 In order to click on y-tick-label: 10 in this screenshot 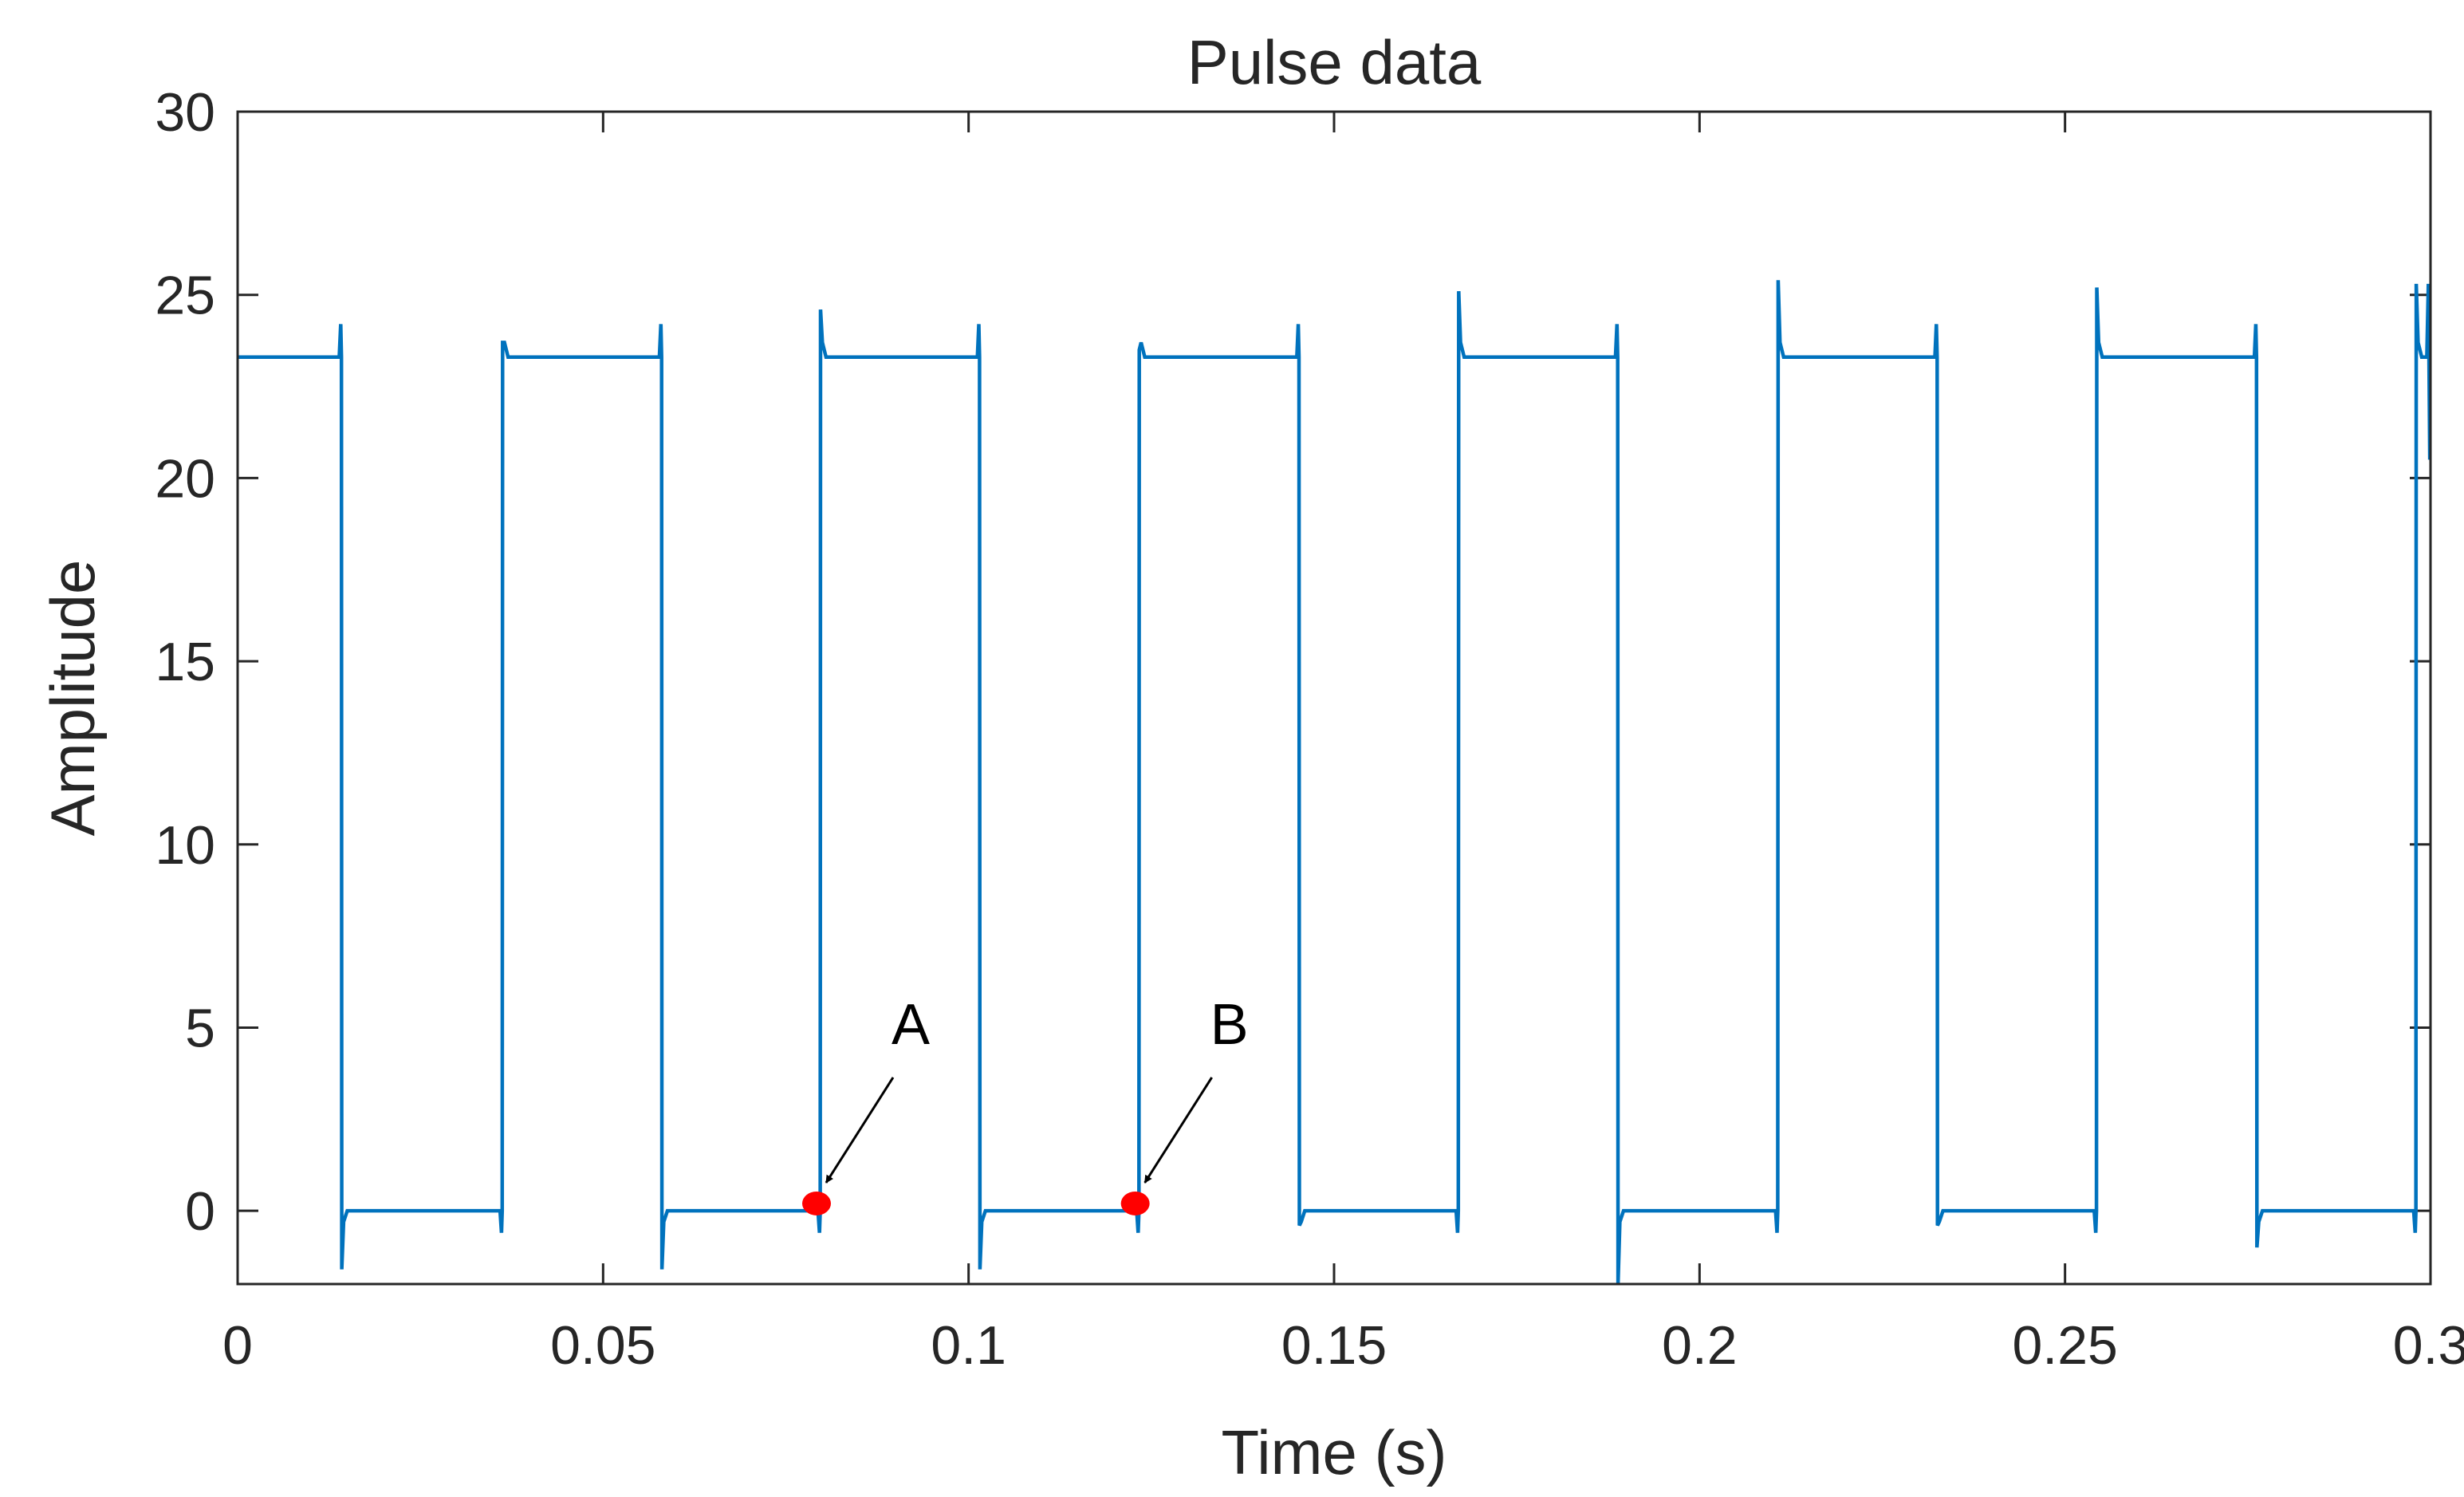, I will do `click(185, 846)`.